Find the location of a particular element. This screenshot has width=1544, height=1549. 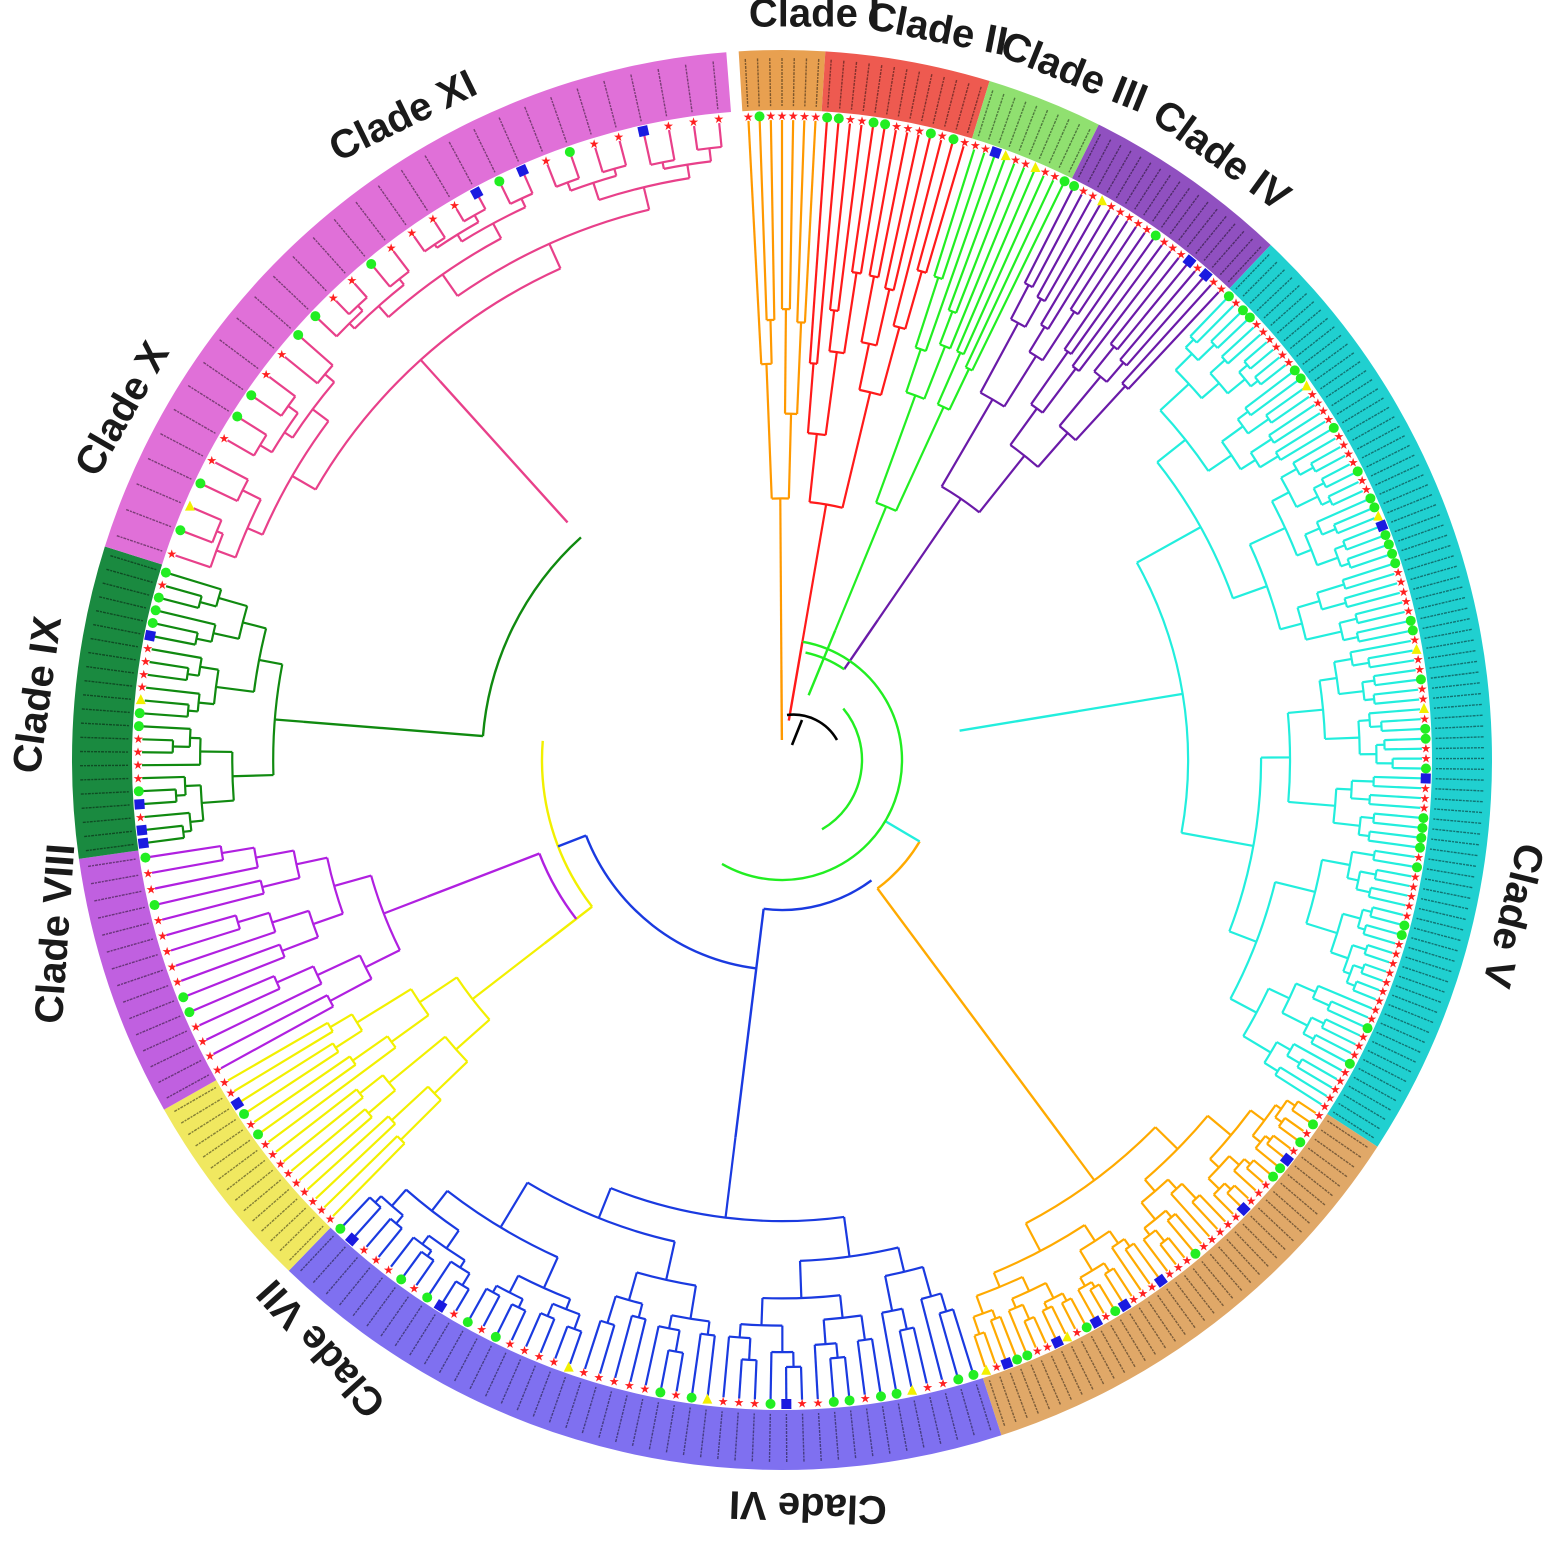

backbone-arc is located at coordinates (898, 865).